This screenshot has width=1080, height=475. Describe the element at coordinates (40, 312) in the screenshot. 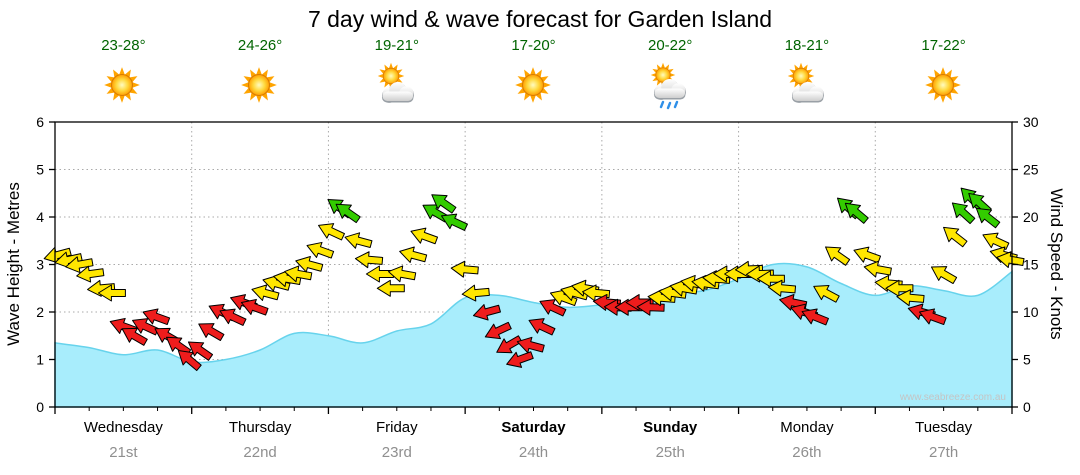

I see `left-axis-tick: 2` at that location.